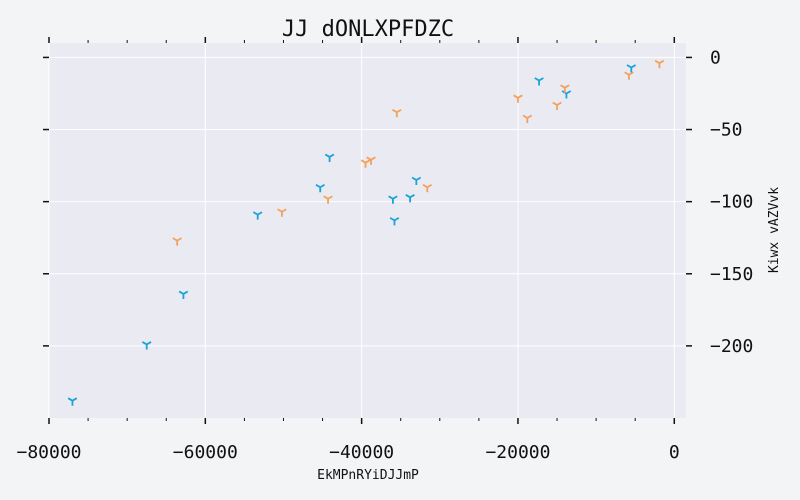 This screenshot has height=500, width=800. Describe the element at coordinates (774, 230) in the screenshot. I see `y-axis-title: Kiwx vAZVvk` at that location.